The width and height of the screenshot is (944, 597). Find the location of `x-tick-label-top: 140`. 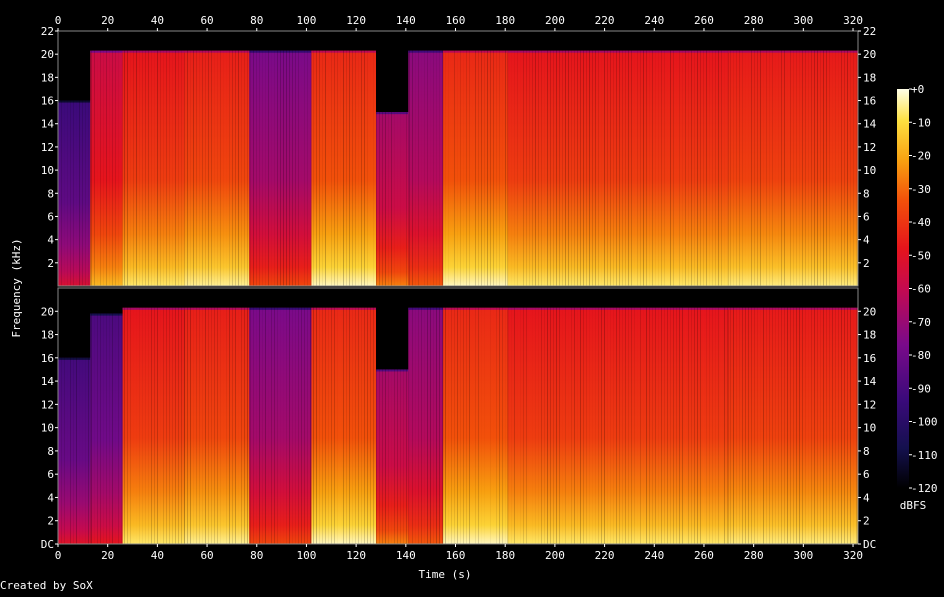

x-tick-label-top: 140 is located at coordinates (406, 20).